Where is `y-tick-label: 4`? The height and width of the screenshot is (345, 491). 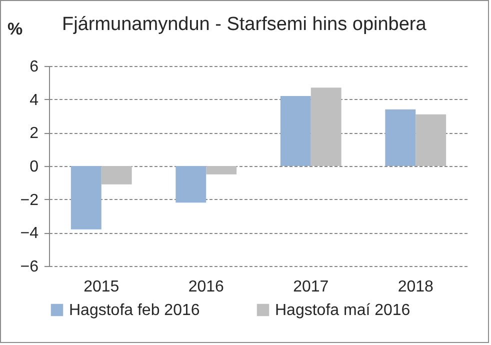 y-tick-label: 4 is located at coordinates (34, 100).